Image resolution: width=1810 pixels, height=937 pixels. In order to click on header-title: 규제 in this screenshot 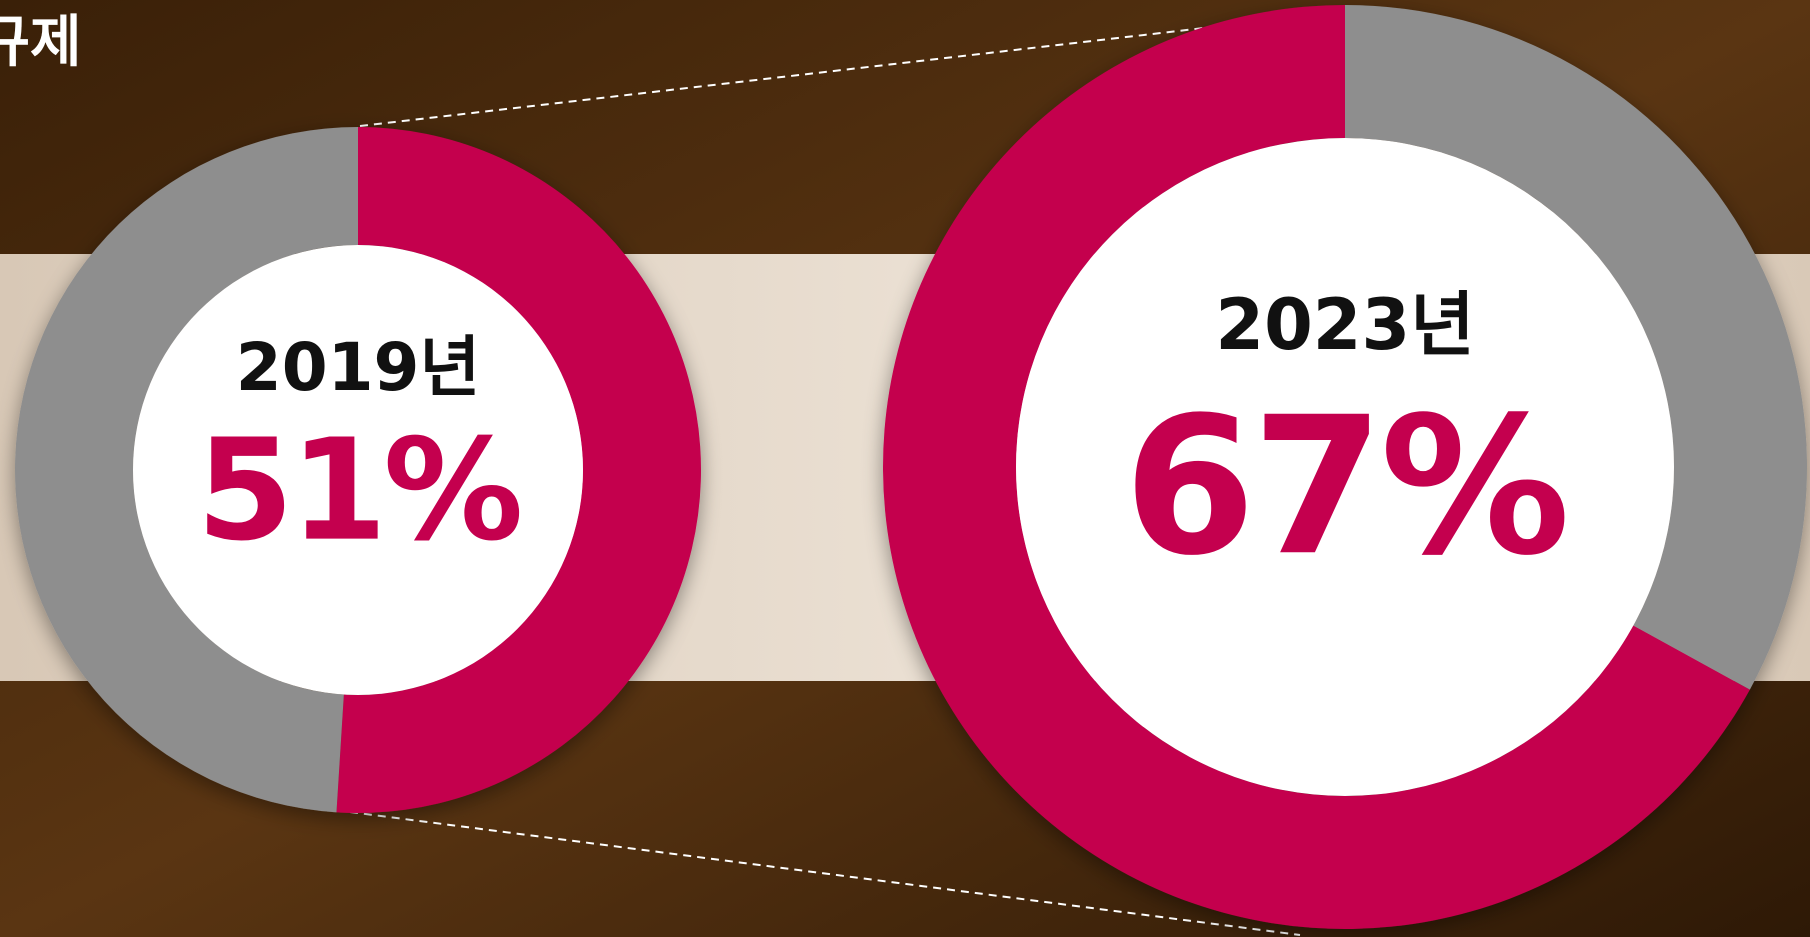, I will do `click(41, 42)`.